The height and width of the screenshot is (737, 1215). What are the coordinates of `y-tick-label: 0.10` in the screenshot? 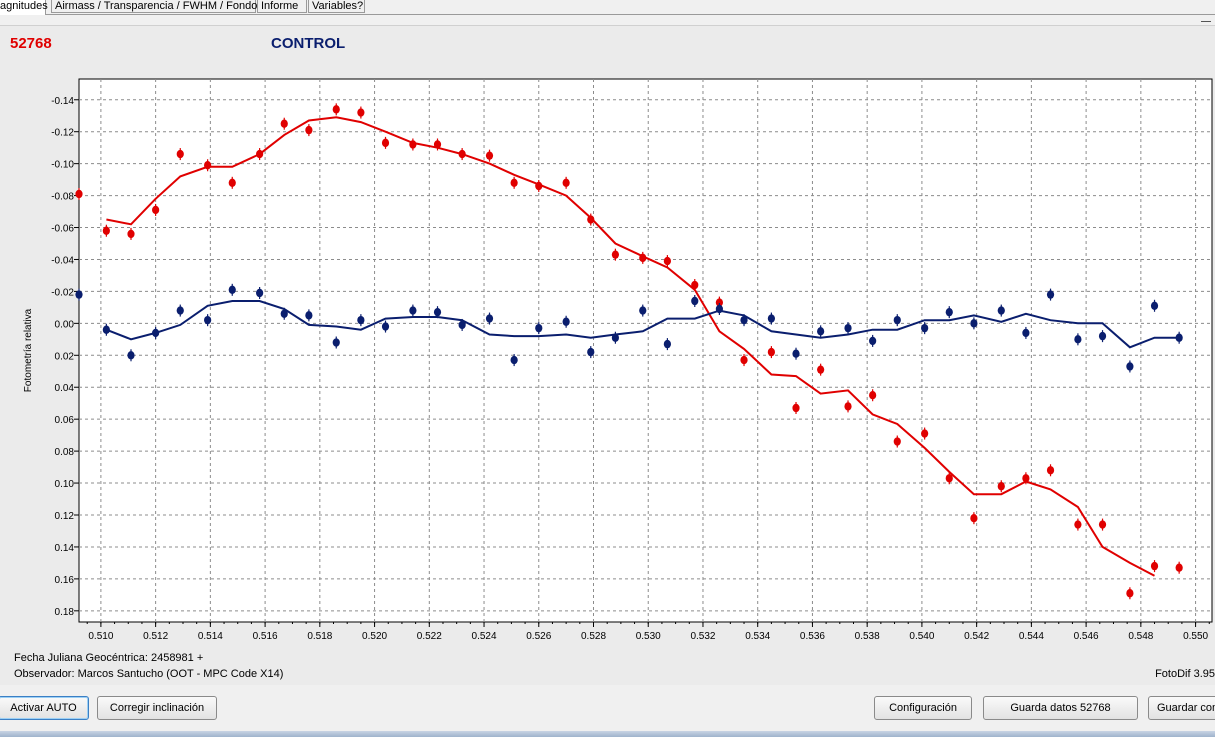 It's located at (65, 484).